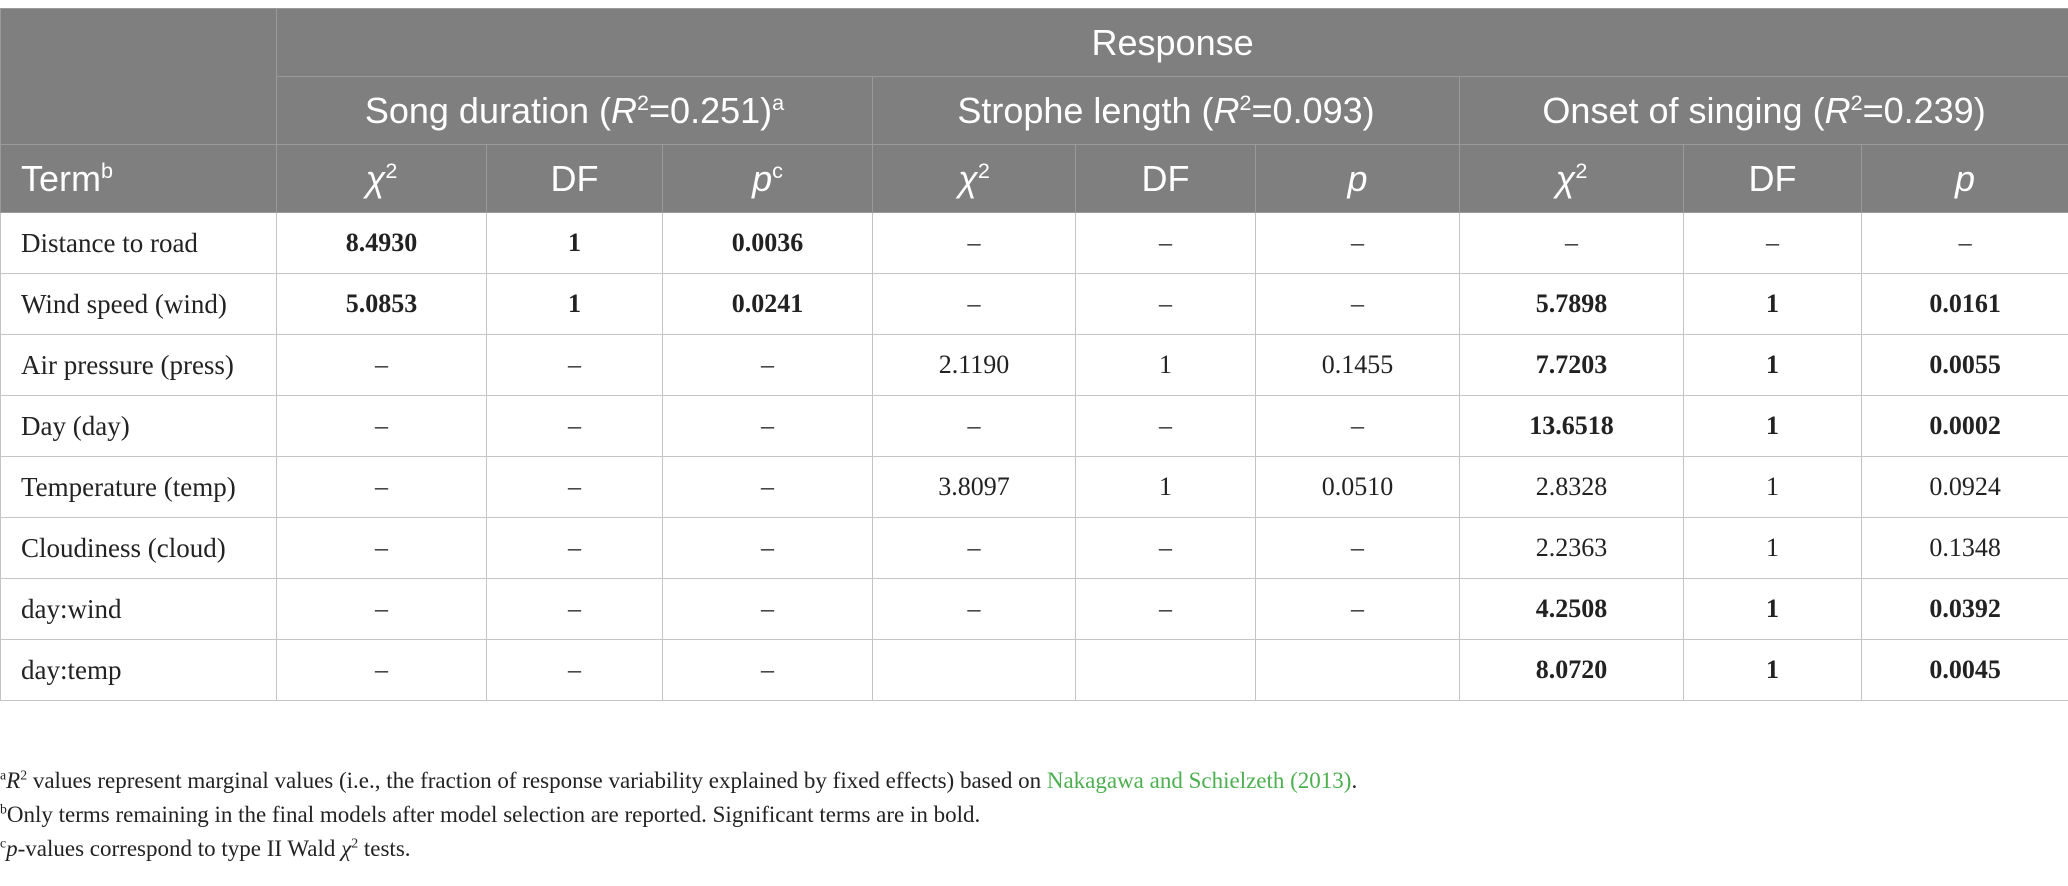 This screenshot has width=2068, height=886. Describe the element at coordinates (1571, 426) in the screenshot. I see `value-cell: 13.6518` at that location.